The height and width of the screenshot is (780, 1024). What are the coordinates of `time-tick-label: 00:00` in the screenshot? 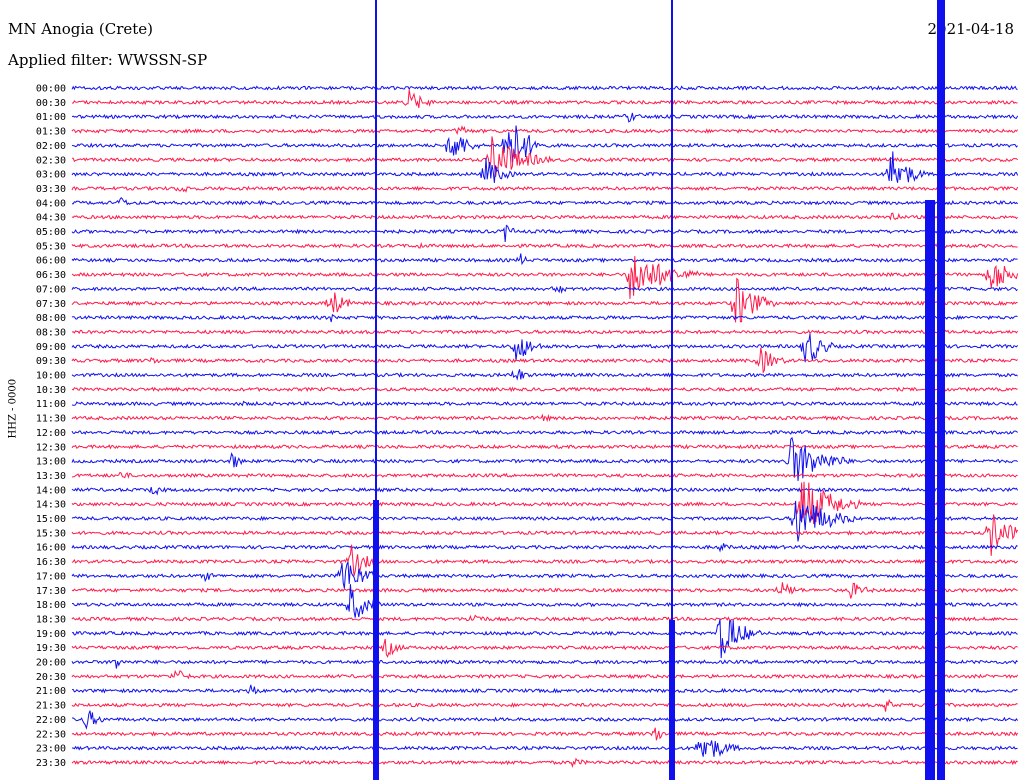 It's located at (51, 89).